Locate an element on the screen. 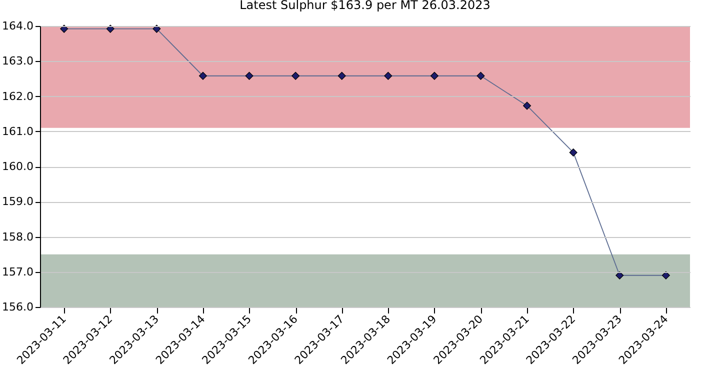  y-tick-label: 158.0 is located at coordinates (18, 237).